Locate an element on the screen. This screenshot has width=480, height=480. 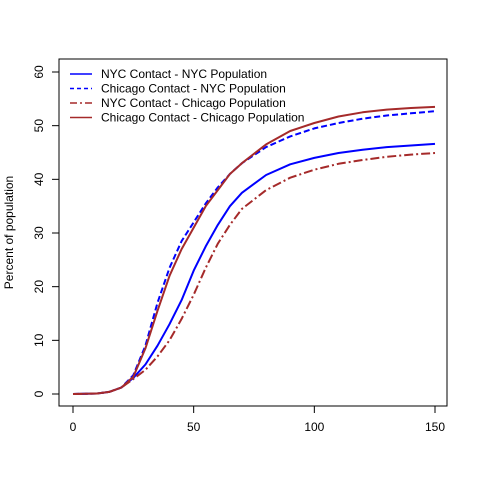
x-tick-label-100: 100 is located at coordinates (314, 427).